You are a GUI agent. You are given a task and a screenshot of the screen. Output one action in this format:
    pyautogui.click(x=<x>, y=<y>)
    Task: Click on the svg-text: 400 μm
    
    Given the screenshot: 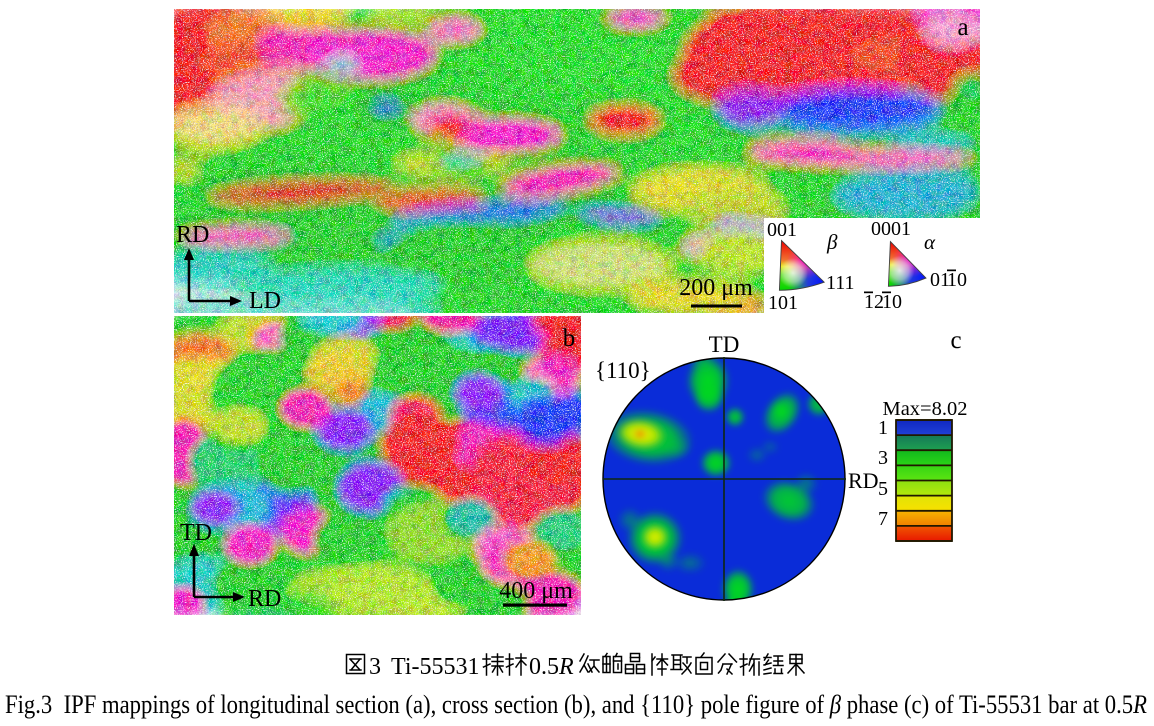 What is the action you would take?
    pyautogui.click(x=536, y=591)
    